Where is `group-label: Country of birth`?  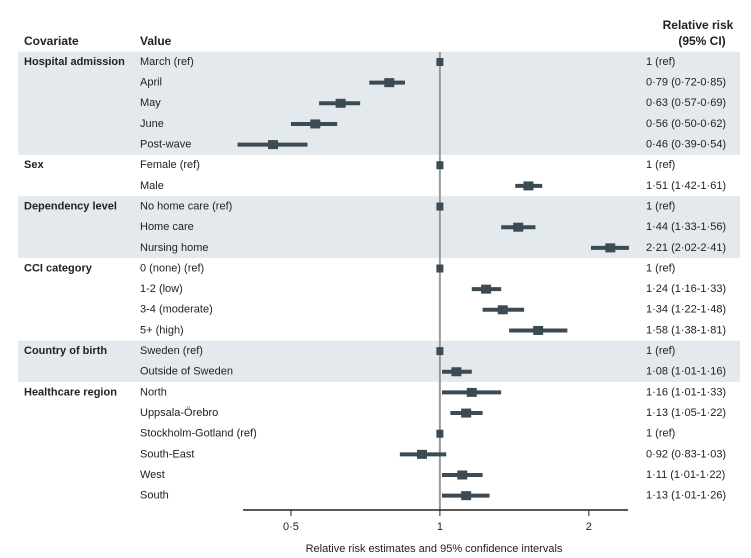 group-label: Country of birth is located at coordinates (65, 351).